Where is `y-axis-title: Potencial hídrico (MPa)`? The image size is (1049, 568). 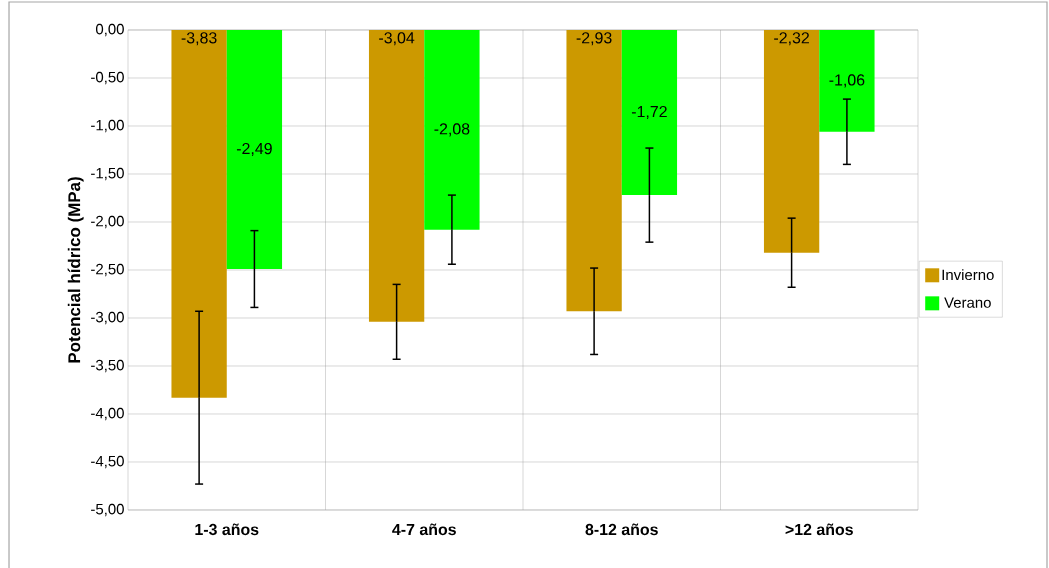 y-axis-title: Potencial hídrico (MPa) is located at coordinates (75, 270).